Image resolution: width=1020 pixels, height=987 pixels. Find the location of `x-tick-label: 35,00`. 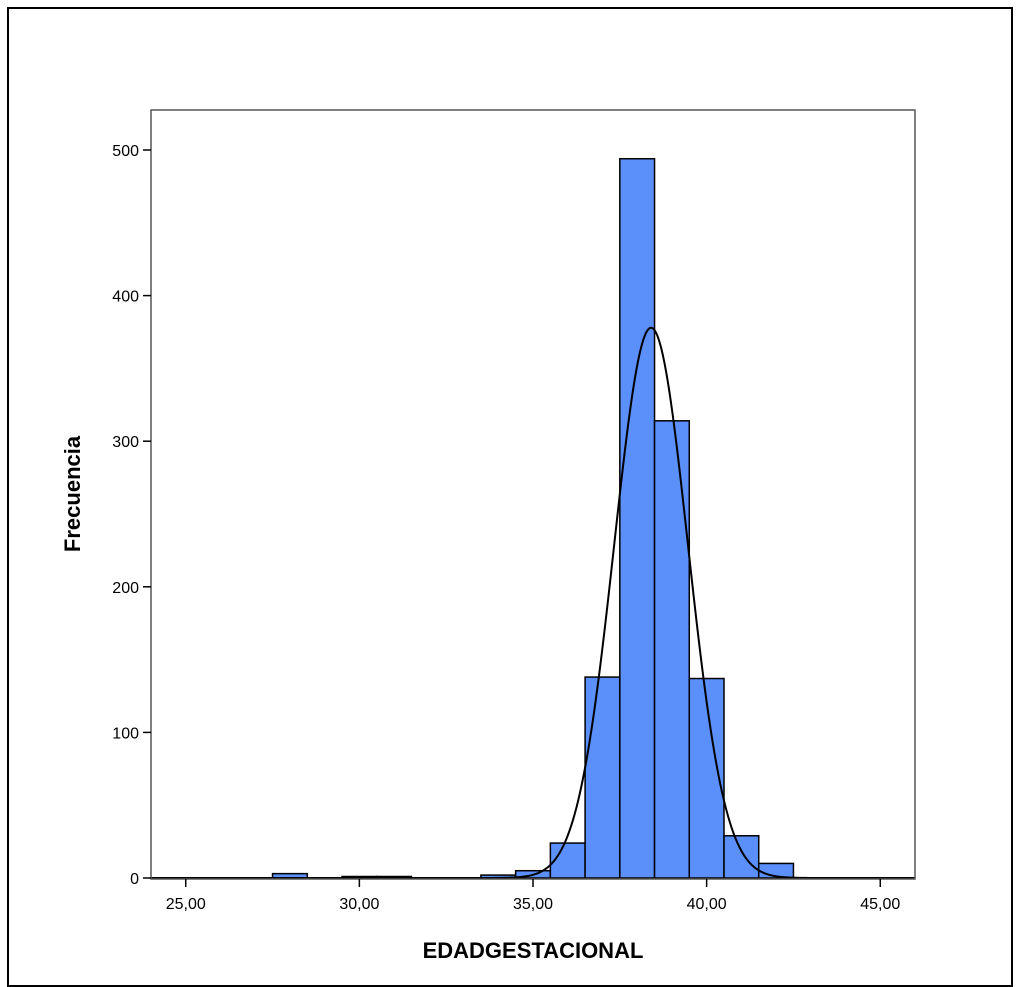

x-tick-label: 35,00 is located at coordinates (533, 904).